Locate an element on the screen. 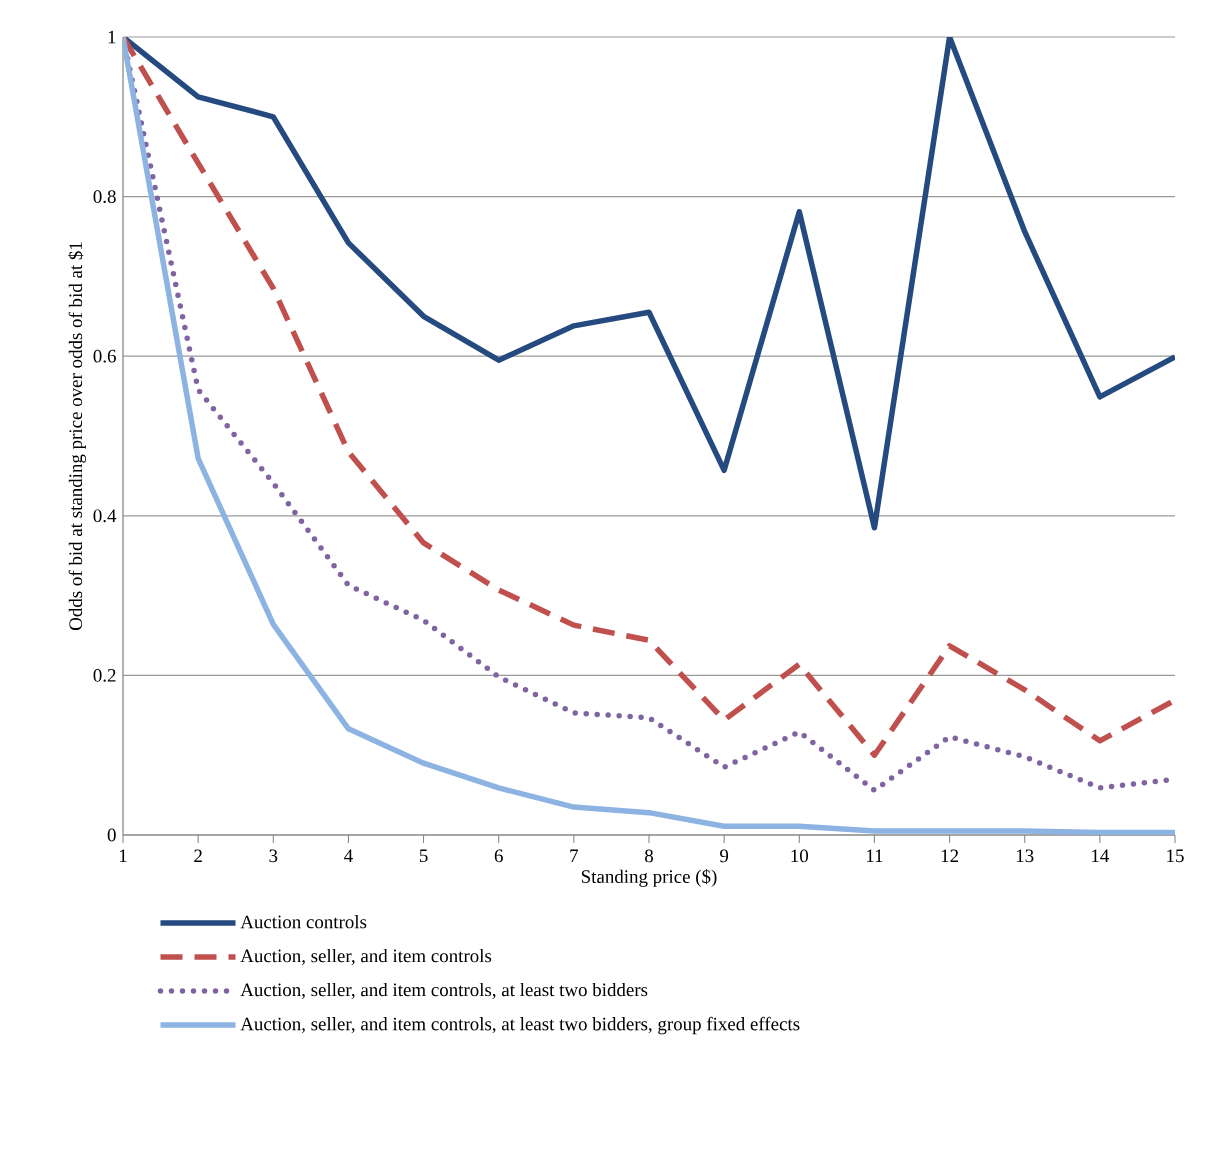 The height and width of the screenshot is (1152, 1225). y-axis-title: Odds of bid at standing price over odds of bid at $1 is located at coordinates (77, 436).